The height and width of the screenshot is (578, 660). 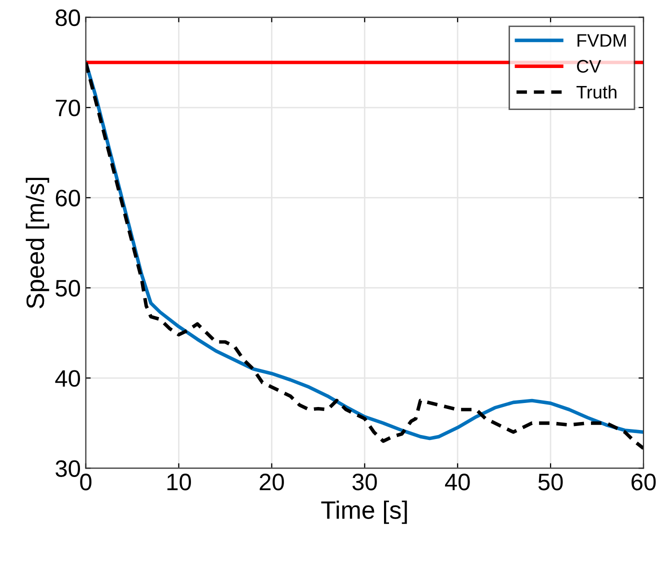 What do you see at coordinates (457, 482) in the screenshot?
I see `x-tick-label: 40` at bounding box center [457, 482].